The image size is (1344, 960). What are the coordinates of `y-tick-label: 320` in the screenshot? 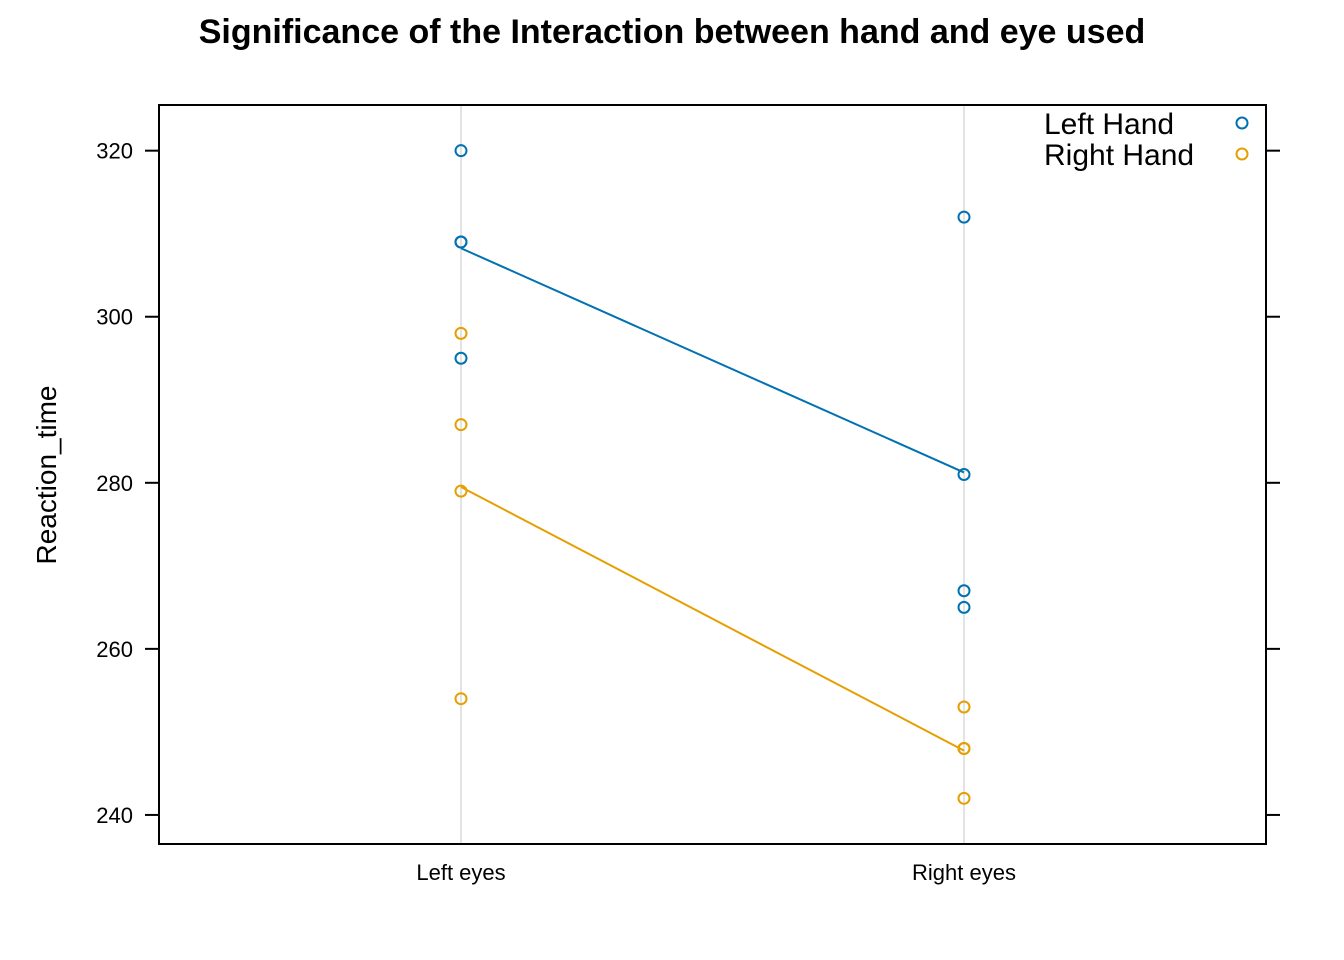 It's located at (114, 151).